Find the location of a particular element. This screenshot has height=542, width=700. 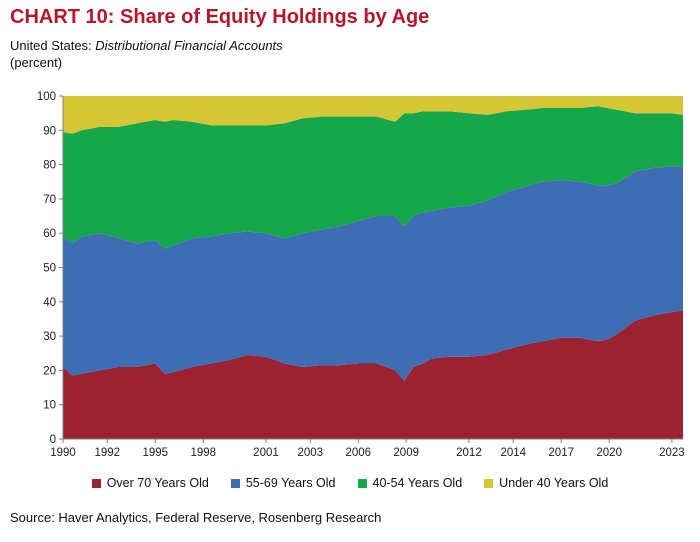

x-tick-label: 2001 is located at coordinates (266, 453).